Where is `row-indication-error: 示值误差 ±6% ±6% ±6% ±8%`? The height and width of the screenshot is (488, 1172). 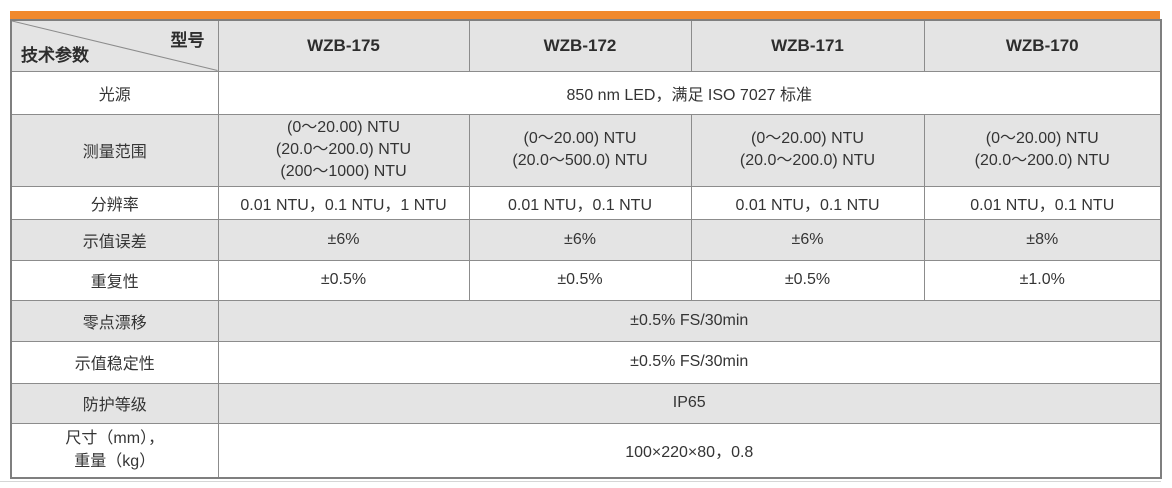
row-indication-error: 示值误差 ±6% ±6% ±6% ±8% is located at coordinates (586, 239).